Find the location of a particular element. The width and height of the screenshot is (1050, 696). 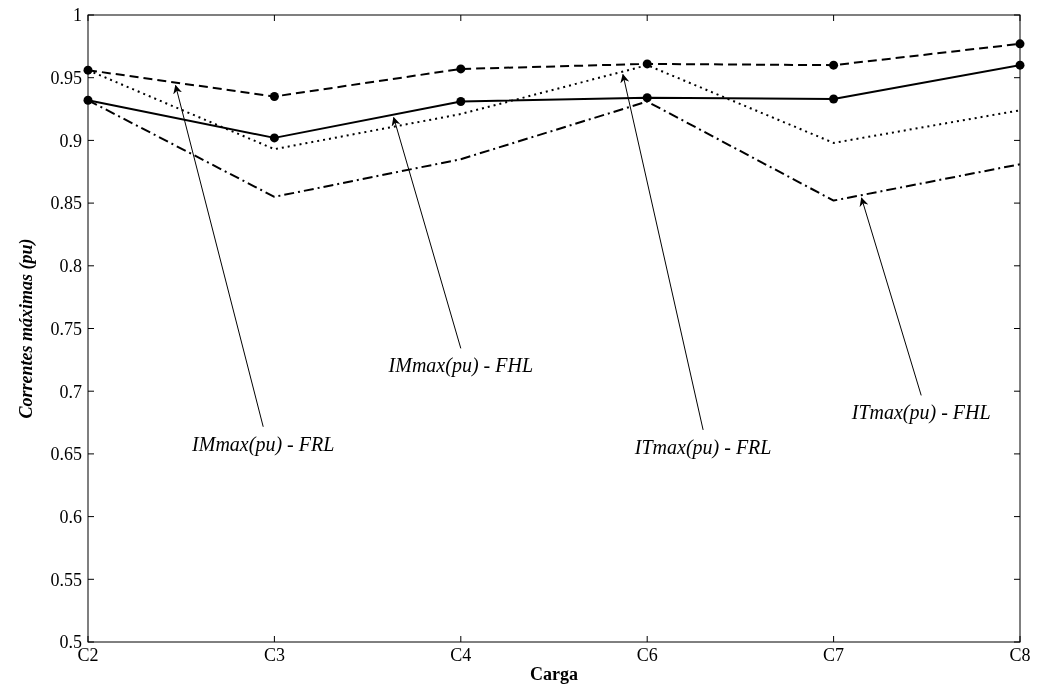

y-tick-label: 1 is located at coordinates (77, 15).